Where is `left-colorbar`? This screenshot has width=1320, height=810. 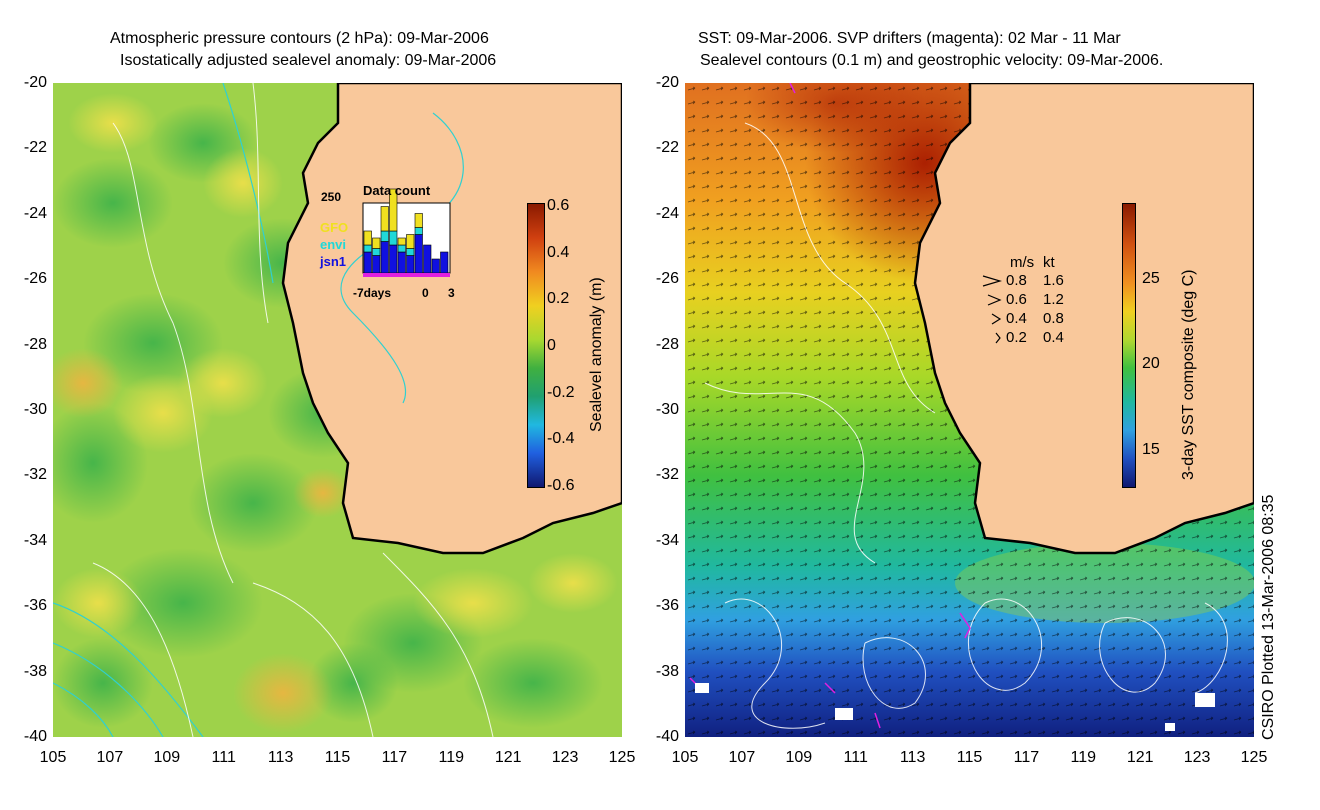 left-colorbar is located at coordinates (536, 345).